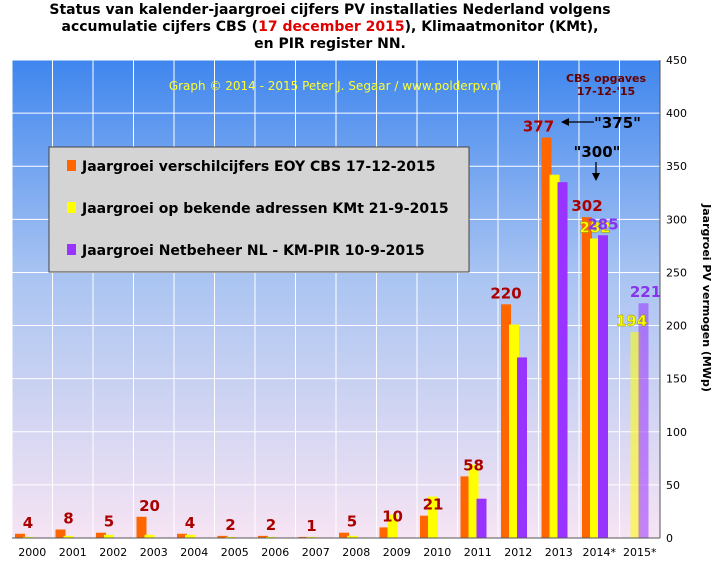 The height and width of the screenshot is (569, 719). I want to click on bar-kmt-2006, so click(271, 537).